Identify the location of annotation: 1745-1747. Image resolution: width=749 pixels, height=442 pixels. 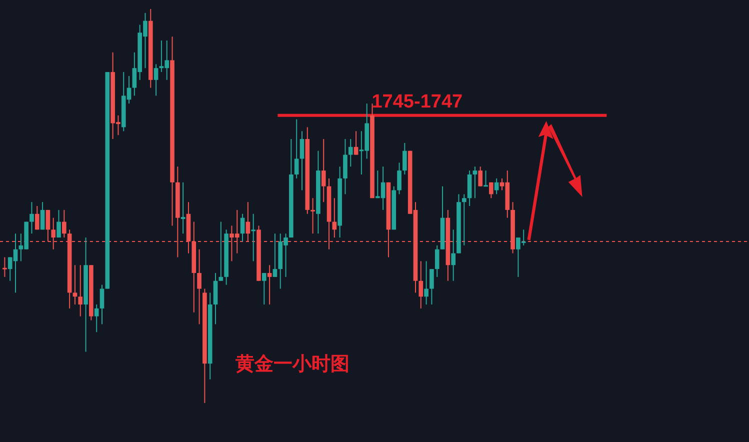
(417, 101).